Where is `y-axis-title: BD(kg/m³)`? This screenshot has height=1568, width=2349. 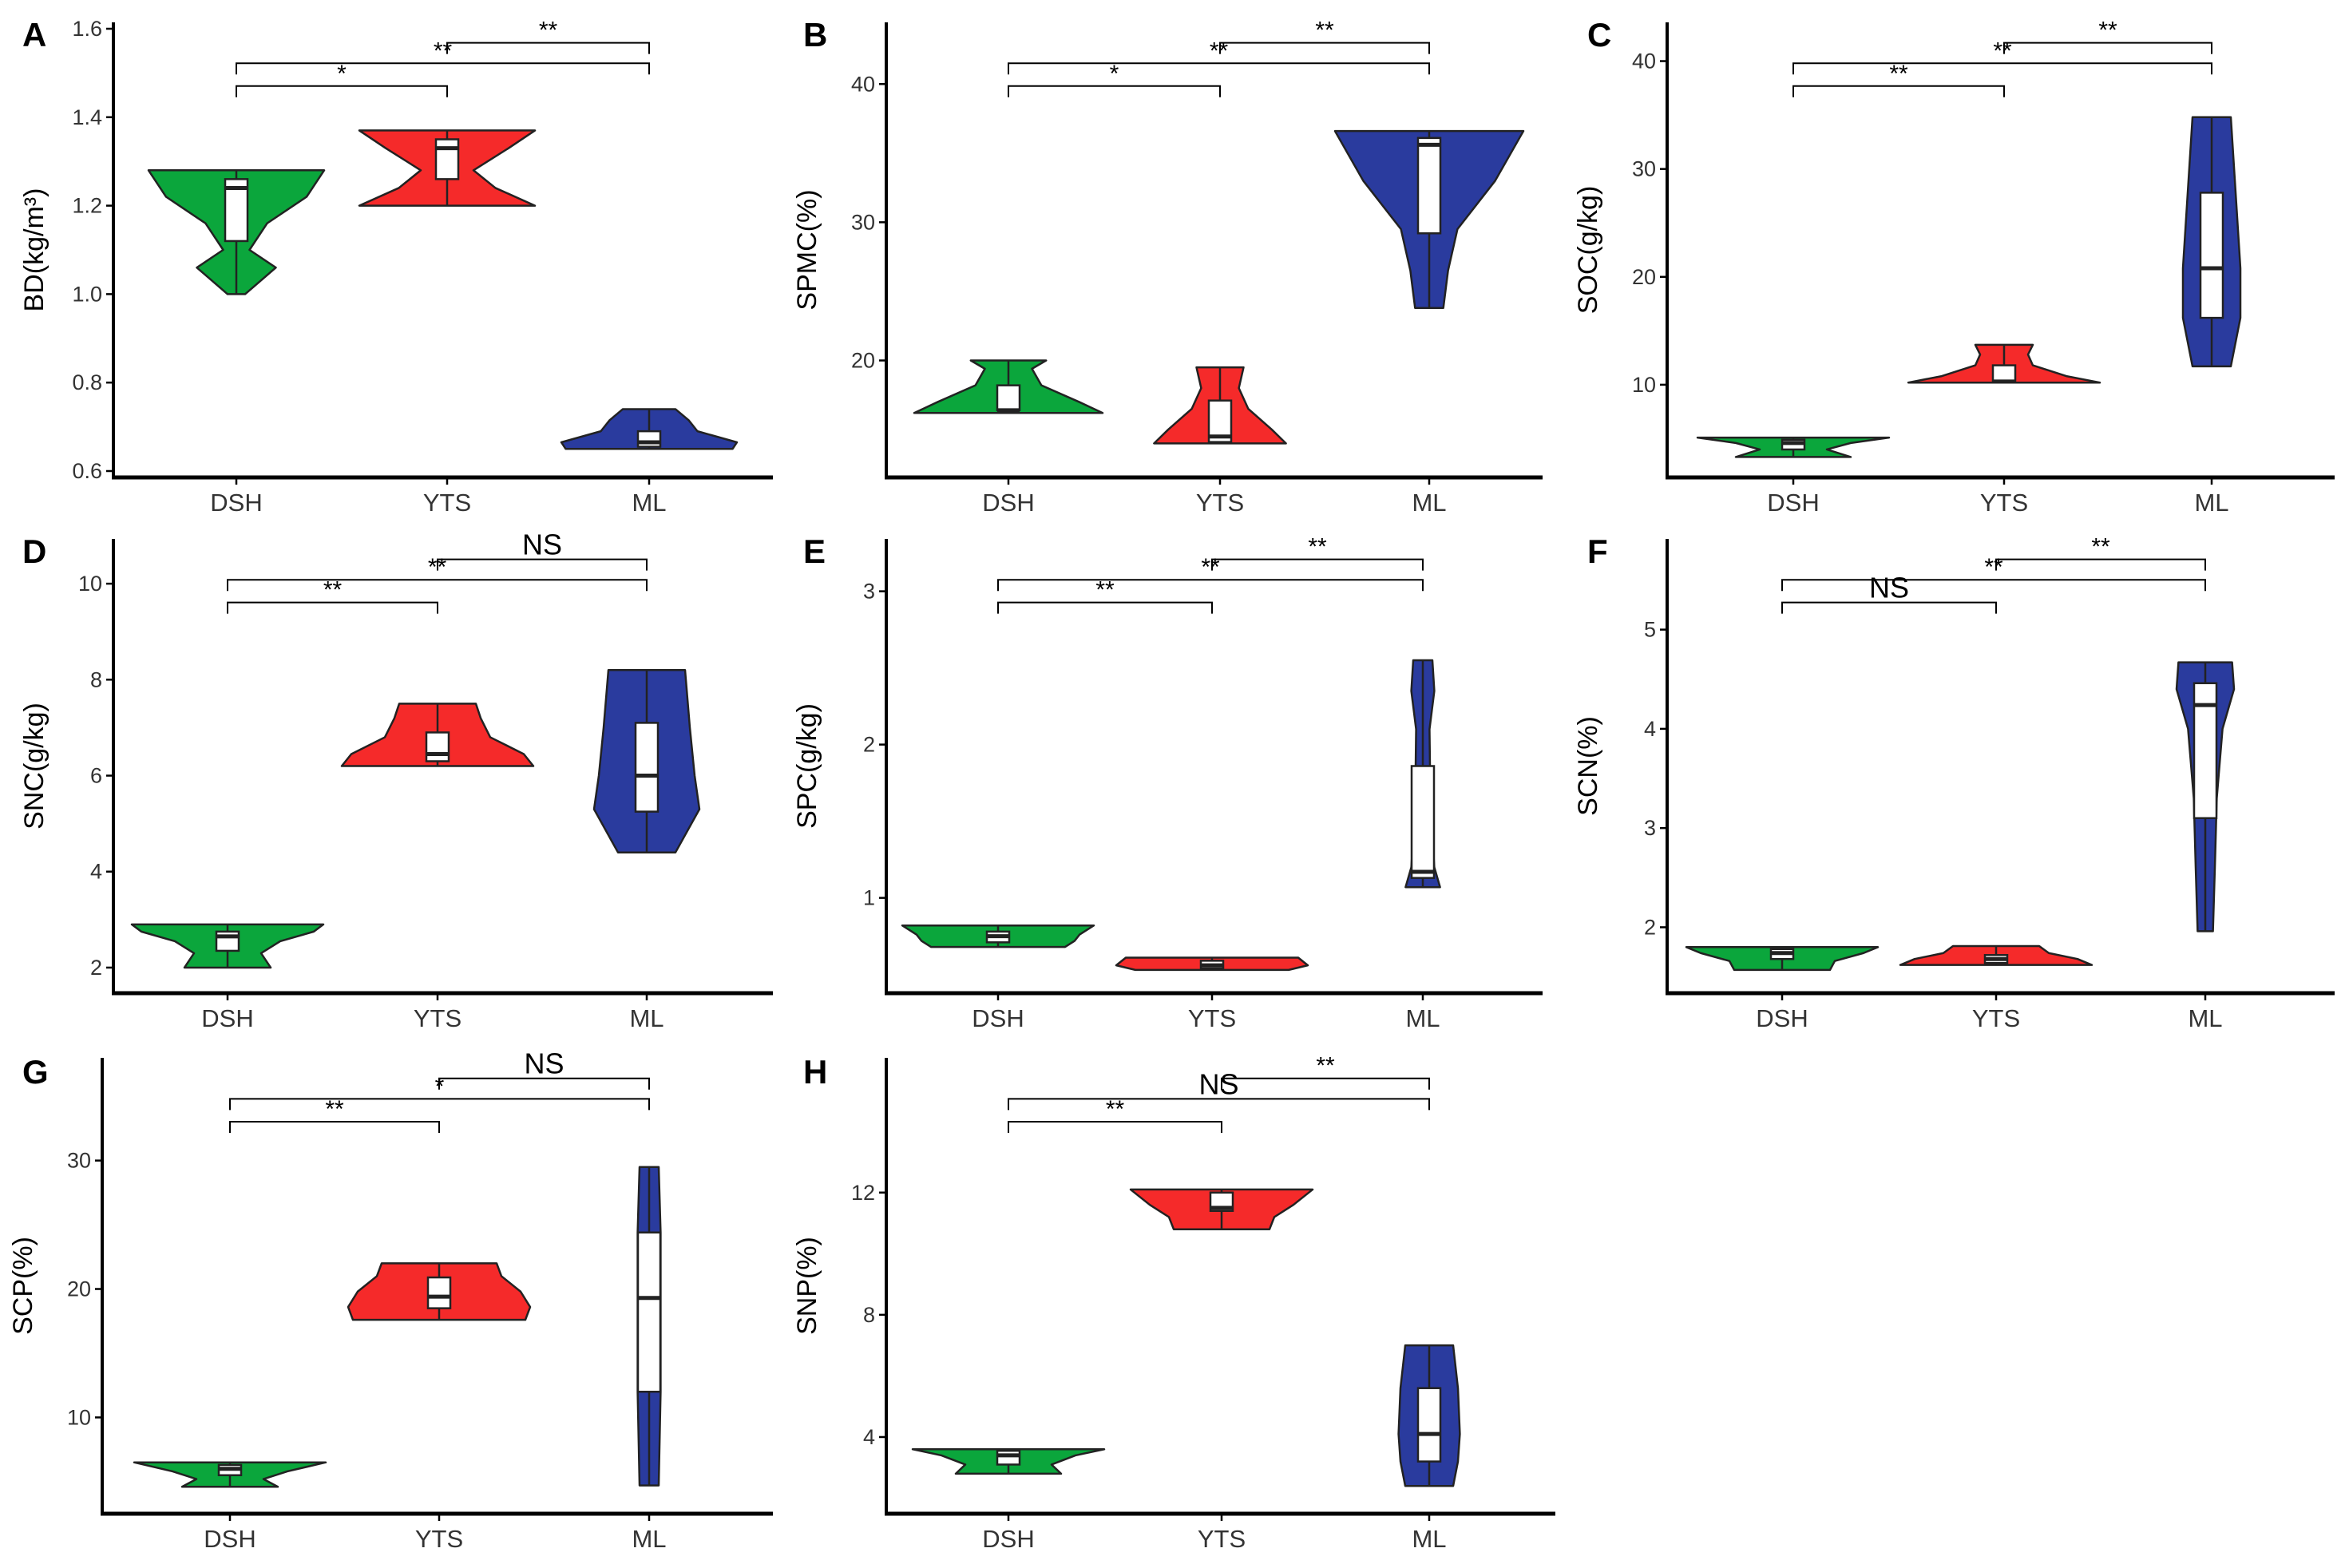
y-axis-title: BD(kg/m³) is located at coordinates (34, 250).